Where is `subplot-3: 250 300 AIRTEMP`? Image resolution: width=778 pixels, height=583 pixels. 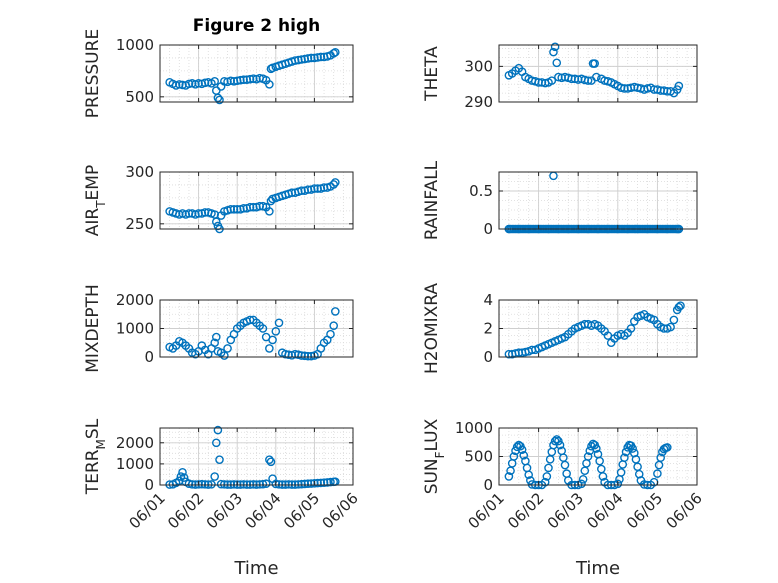 subplot-3: 250 300 AIRTEMP is located at coordinates (218, 199).